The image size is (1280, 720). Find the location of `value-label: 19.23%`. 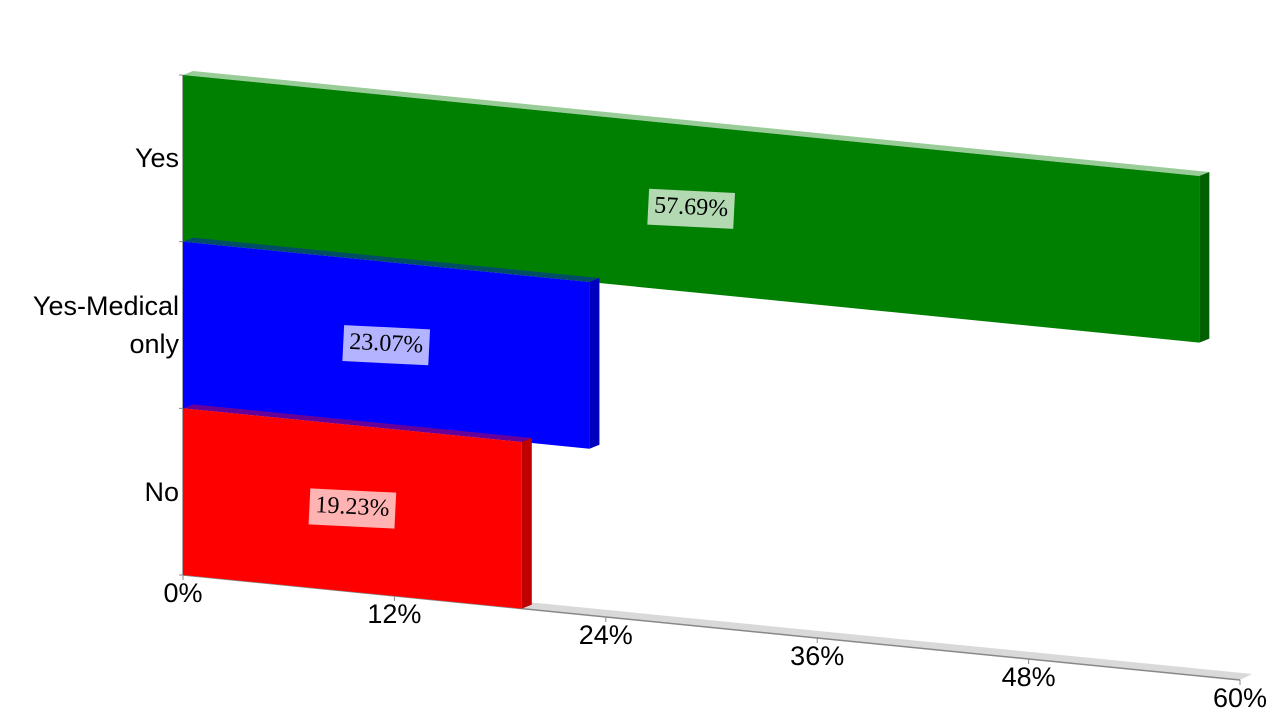

value-label: 19.23% is located at coordinates (352, 507).